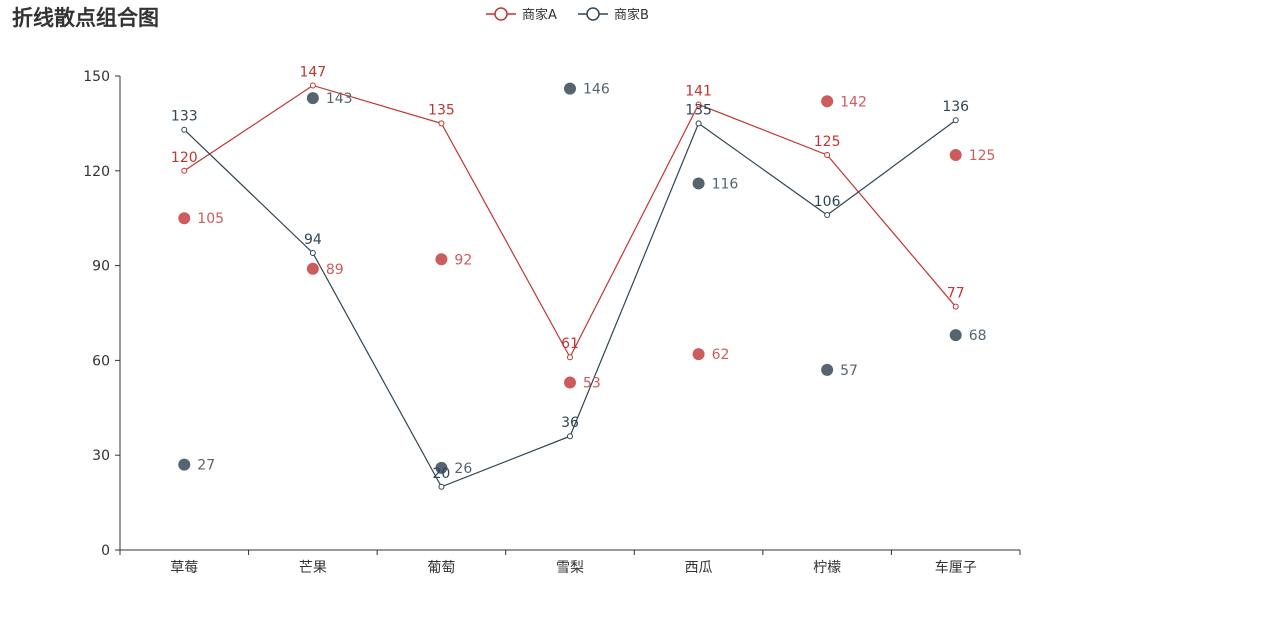  What do you see at coordinates (441, 568) in the screenshot?
I see `x-tick-label: 葡萄` at bounding box center [441, 568].